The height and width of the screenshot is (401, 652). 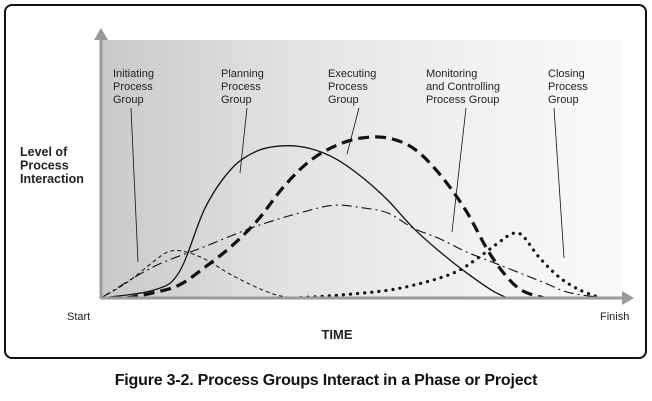 What do you see at coordinates (353, 131) in the screenshot?
I see `leader-line-executing` at bounding box center [353, 131].